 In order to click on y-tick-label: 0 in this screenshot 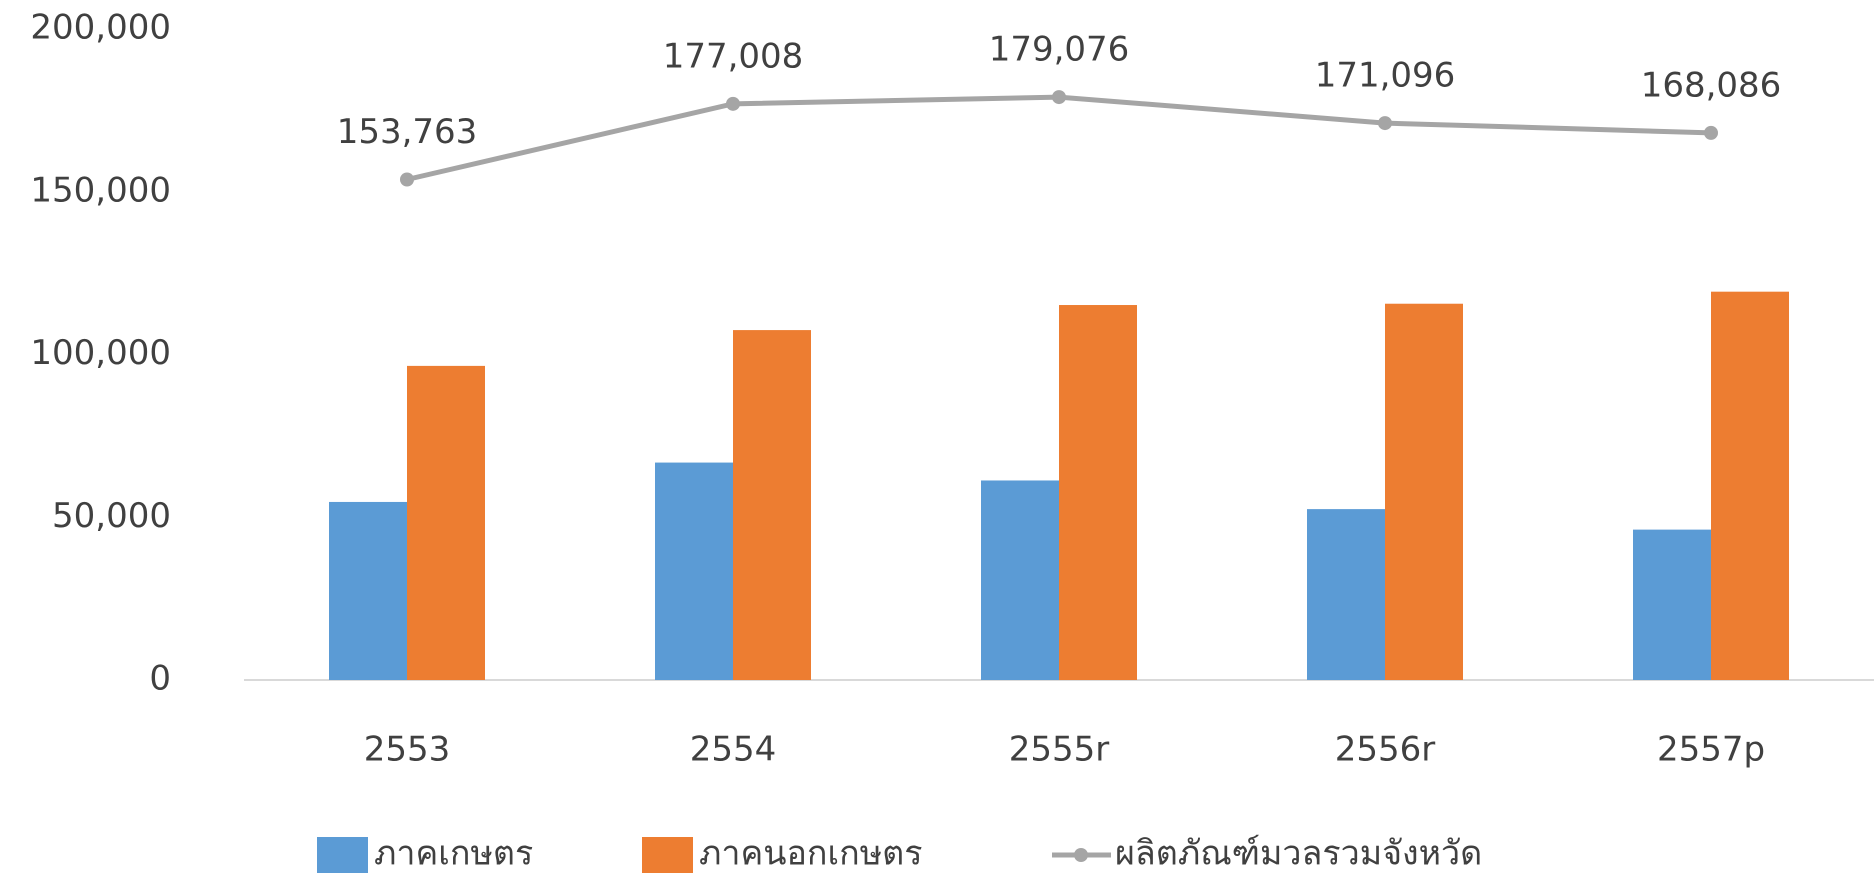, I will do `click(160, 679)`.